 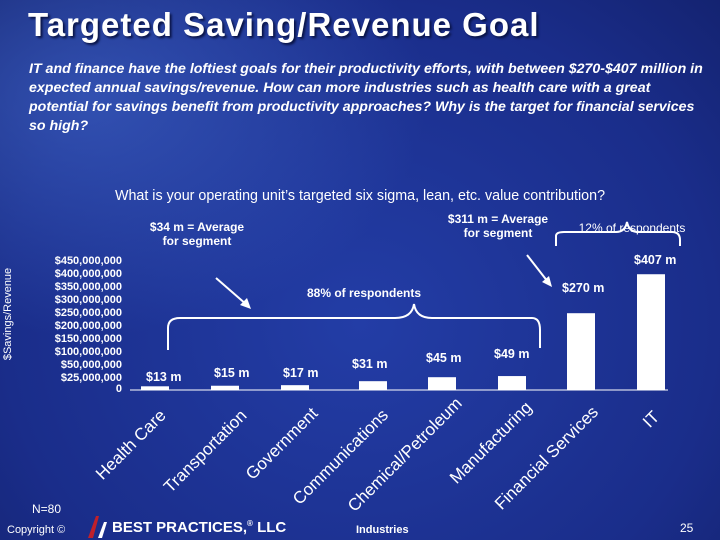 What do you see at coordinates (47, 509) in the screenshot?
I see `sample-size: N=80` at bounding box center [47, 509].